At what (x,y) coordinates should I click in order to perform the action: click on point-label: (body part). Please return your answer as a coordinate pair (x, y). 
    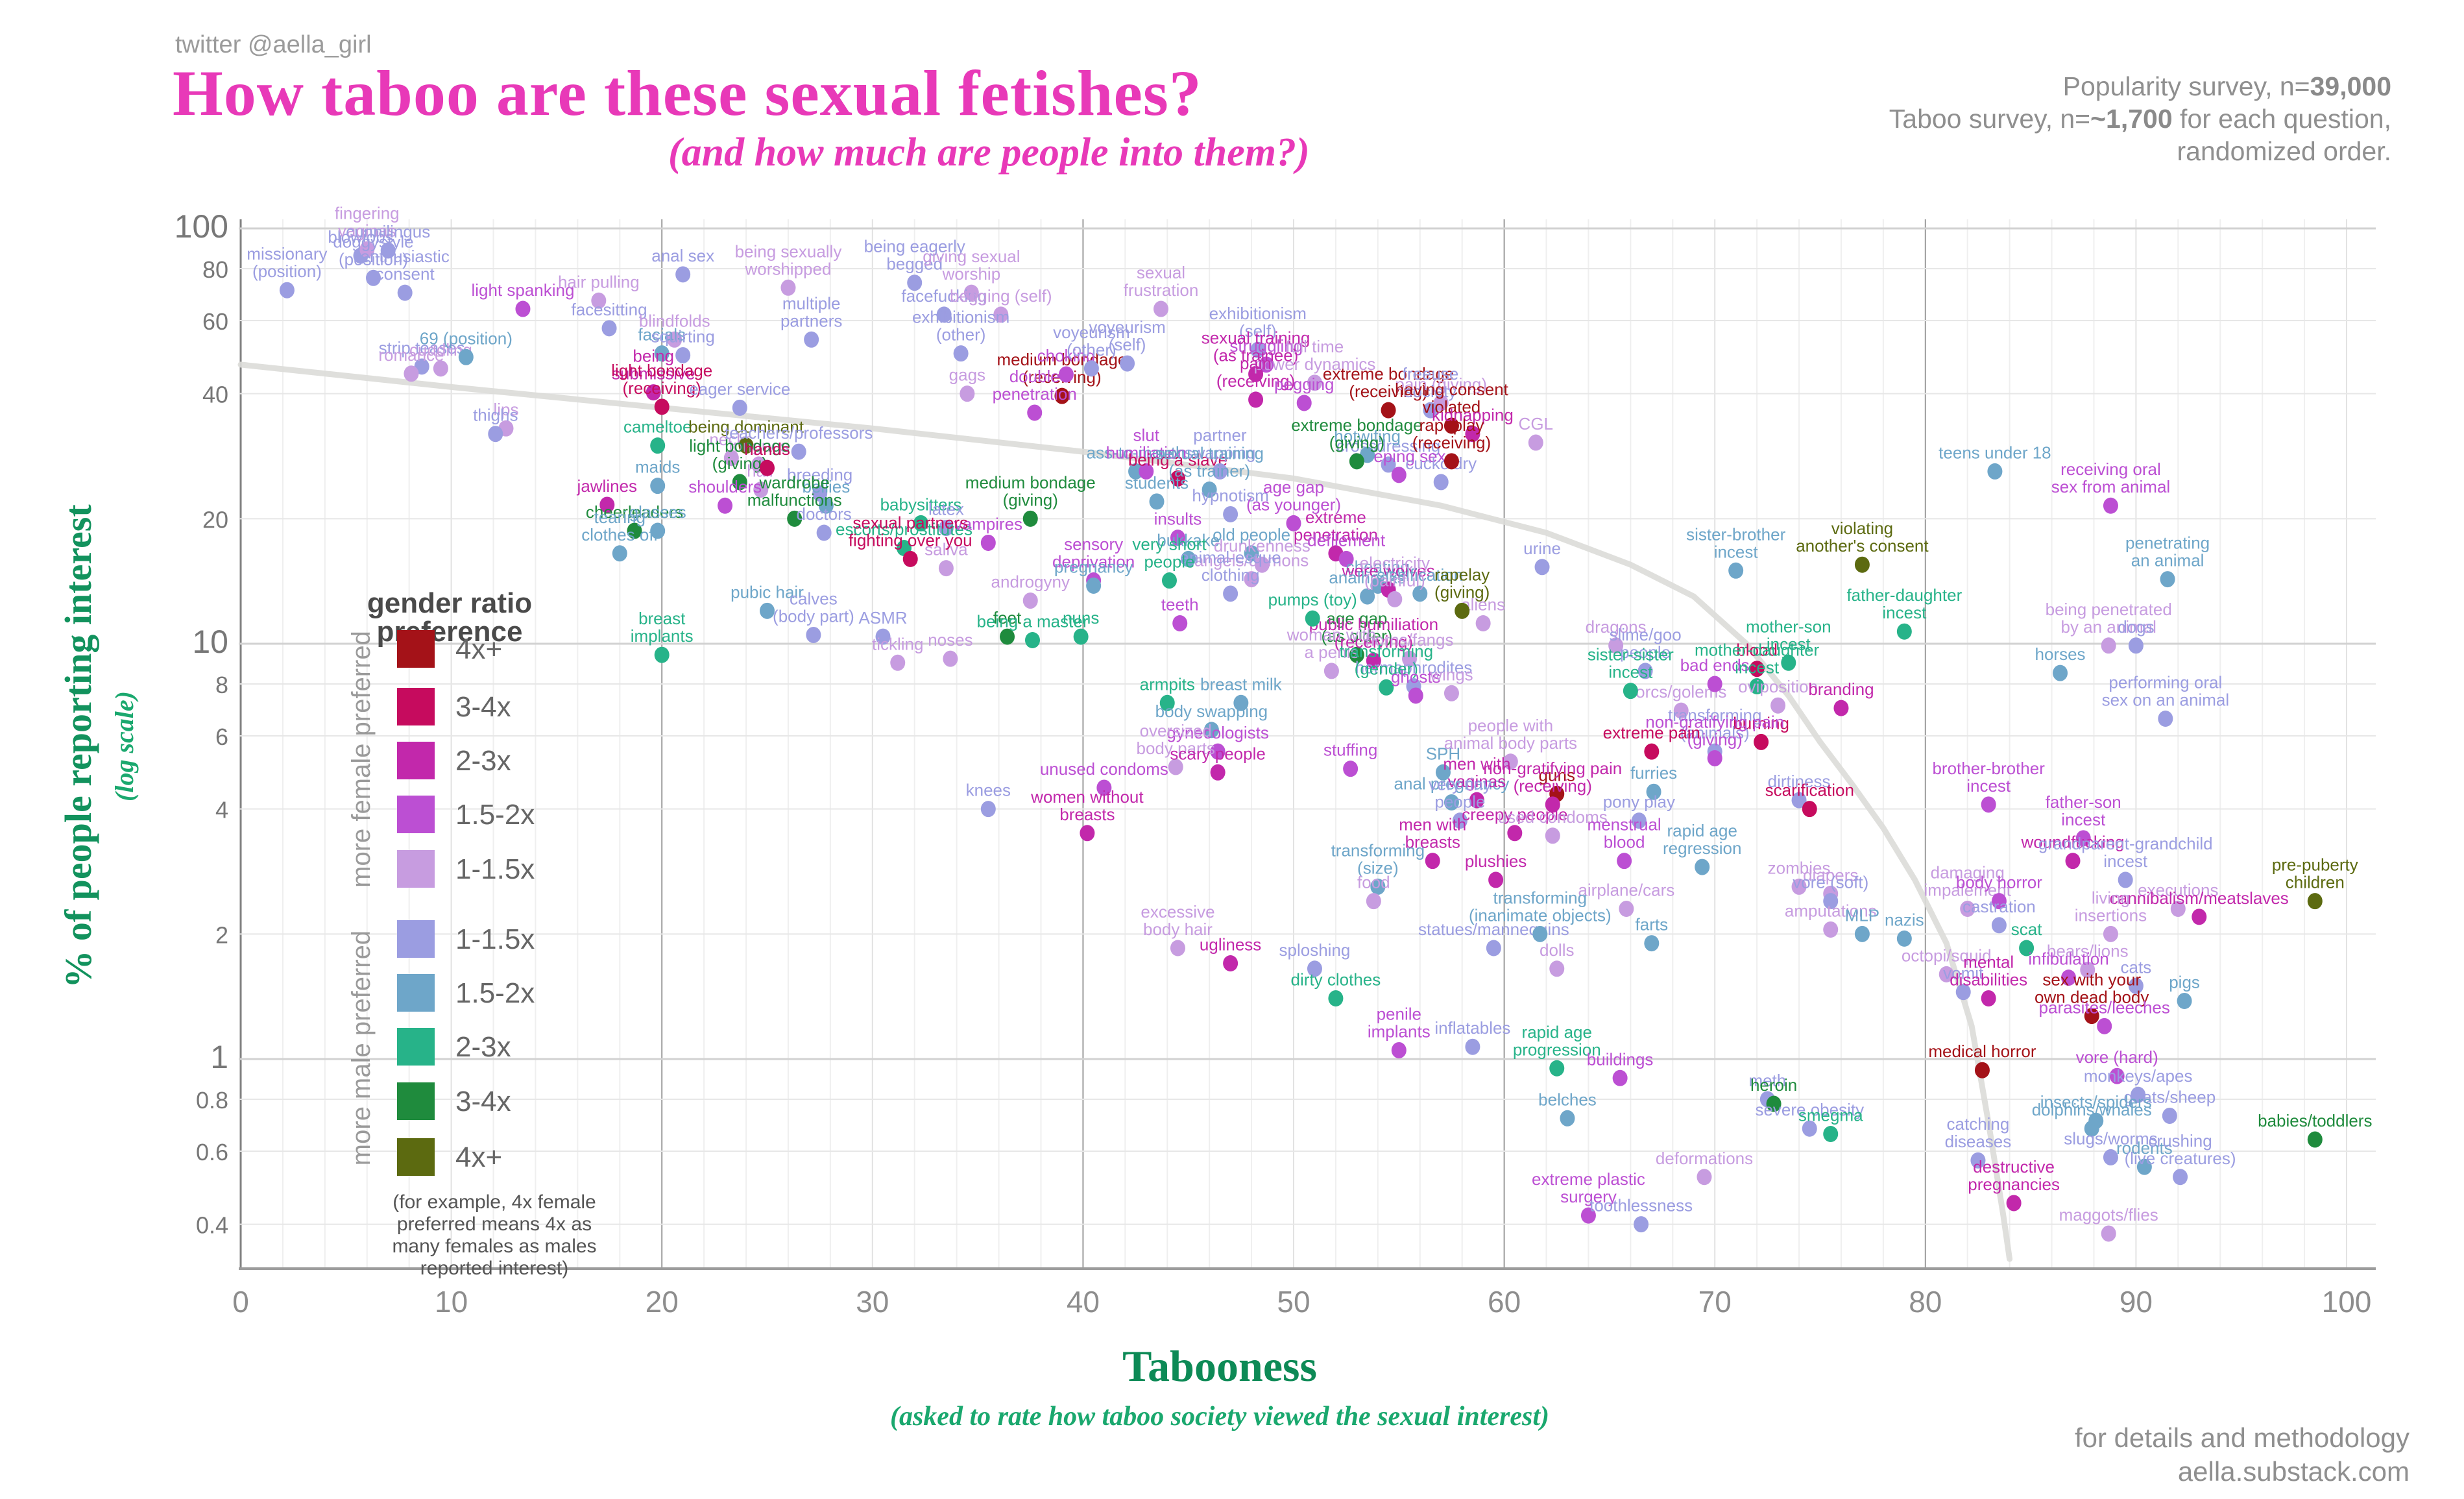
    Looking at the image, I should click on (813, 616).